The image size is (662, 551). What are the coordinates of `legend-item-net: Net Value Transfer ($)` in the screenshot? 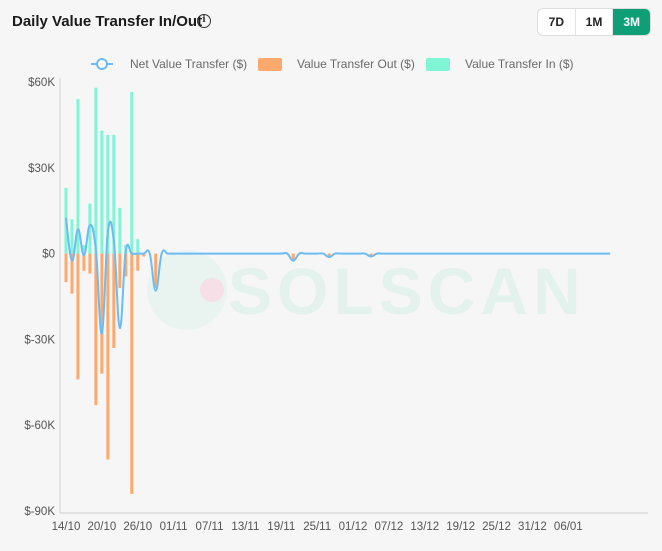 It's located at (170, 64).